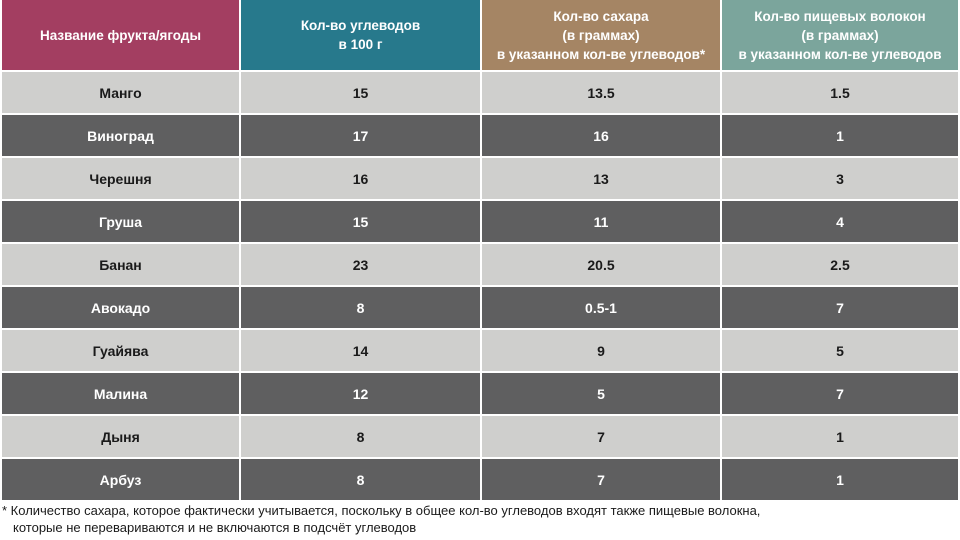 This screenshot has width=960, height=540. What do you see at coordinates (601, 264) in the screenshot?
I see `cell-sugar: 20.5` at bounding box center [601, 264].